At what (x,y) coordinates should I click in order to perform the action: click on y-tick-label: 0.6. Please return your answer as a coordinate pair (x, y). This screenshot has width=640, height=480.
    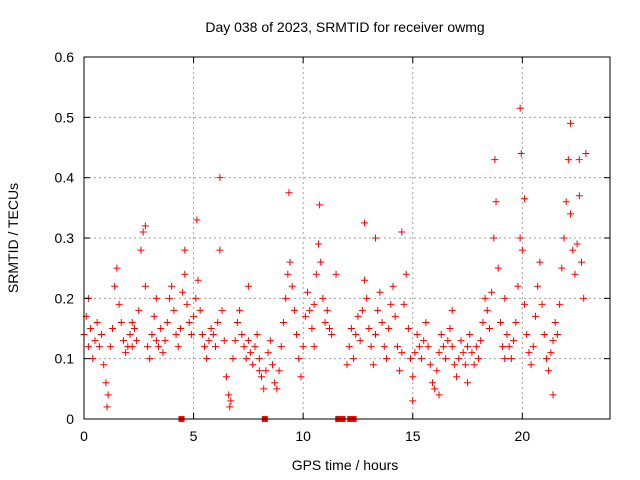
    Looking at the image, I should click on (65, 57).